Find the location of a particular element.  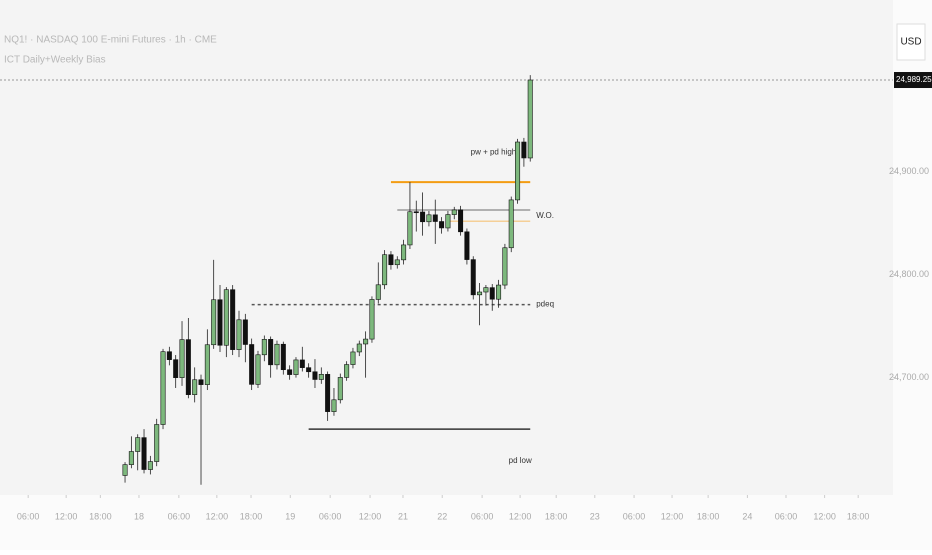

x-tick-label: 24 is located at coordinates (747, 516).